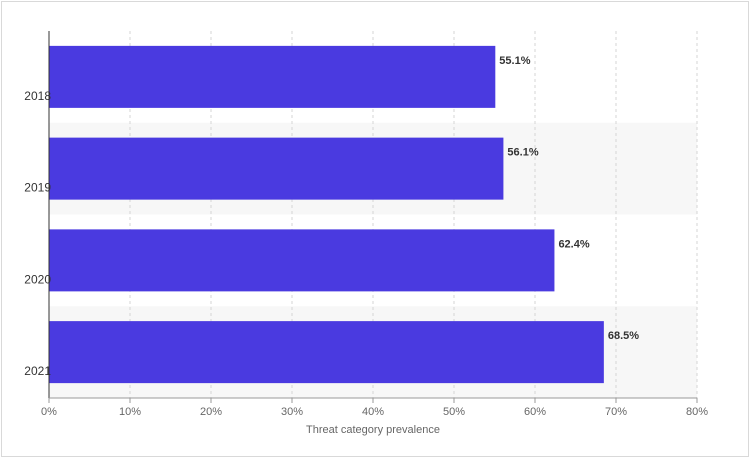 Image resolution: width=752 pixels, height=460 pixels. What do you see at coordinates (292, 412) in the screenshot?
I see `x-tick-label: 30%` at bounding box center [292, 412].